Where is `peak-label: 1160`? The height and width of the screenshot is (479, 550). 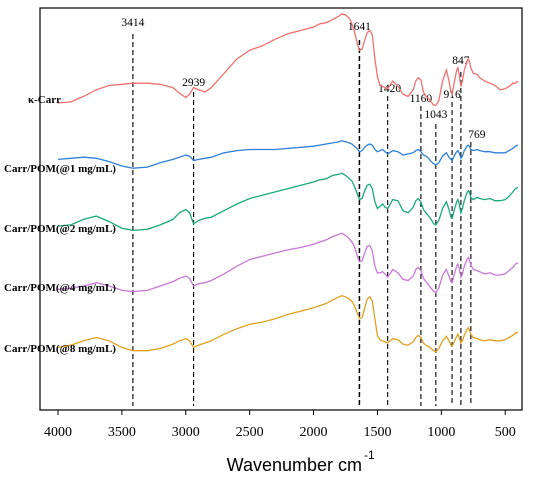
peak-label: 1160 is located at coordinates (421, 99).